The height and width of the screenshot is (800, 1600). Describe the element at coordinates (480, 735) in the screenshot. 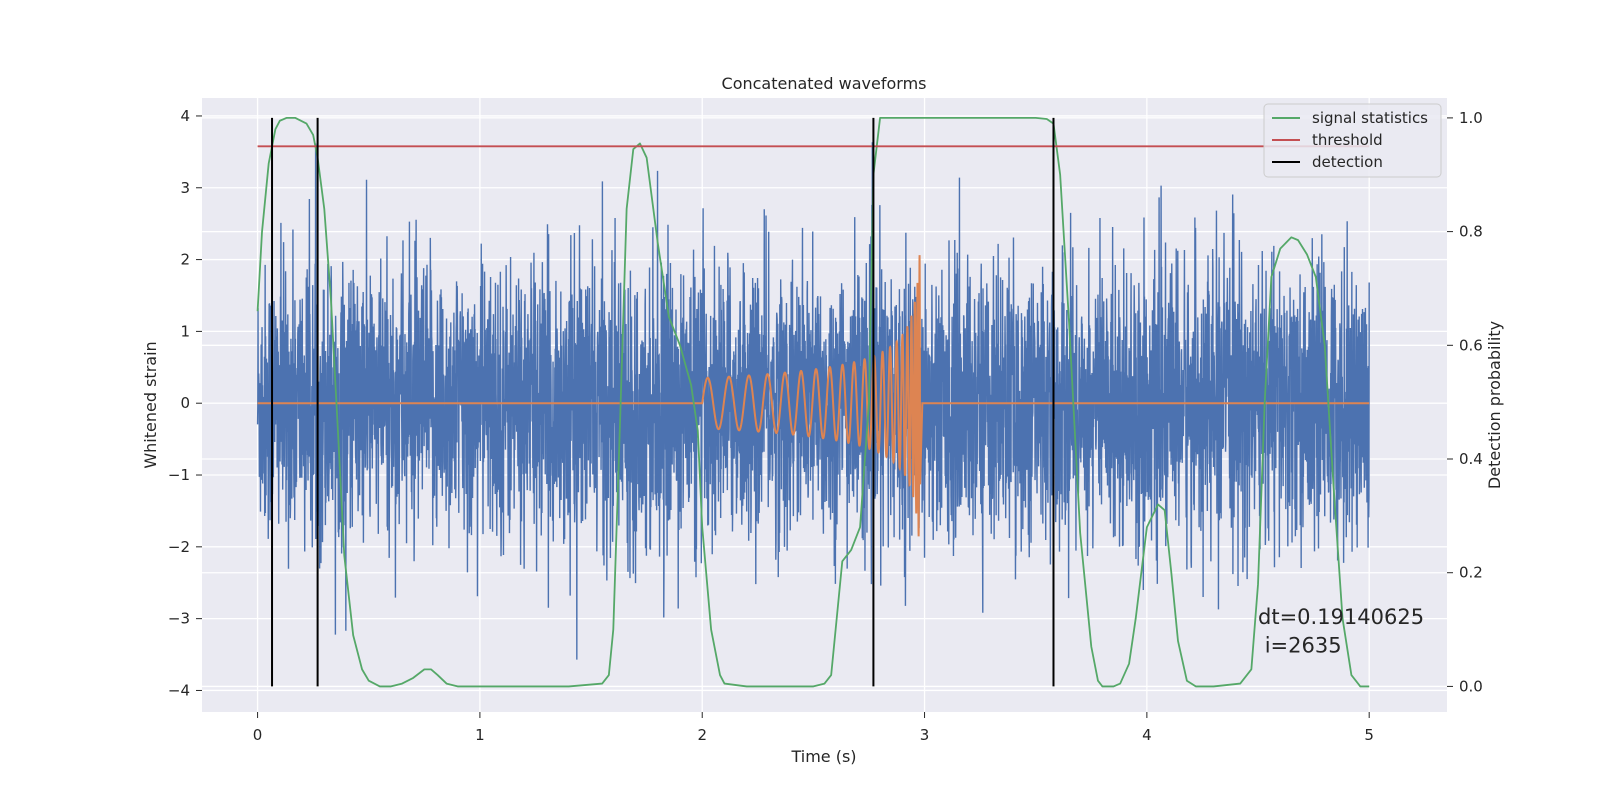

I see `x-tick-label: 1` at that location.